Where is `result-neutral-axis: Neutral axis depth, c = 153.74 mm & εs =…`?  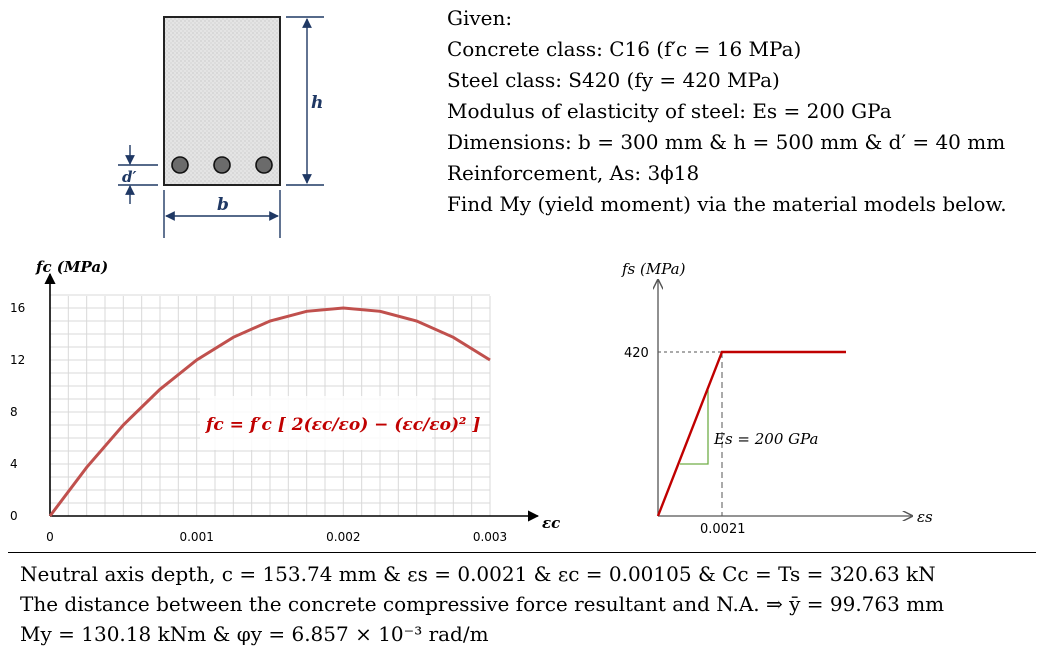
result-neutral-axis: Neutral axis depth, c = 153.74 mm & εs =… is located at coordinates (478, 574).